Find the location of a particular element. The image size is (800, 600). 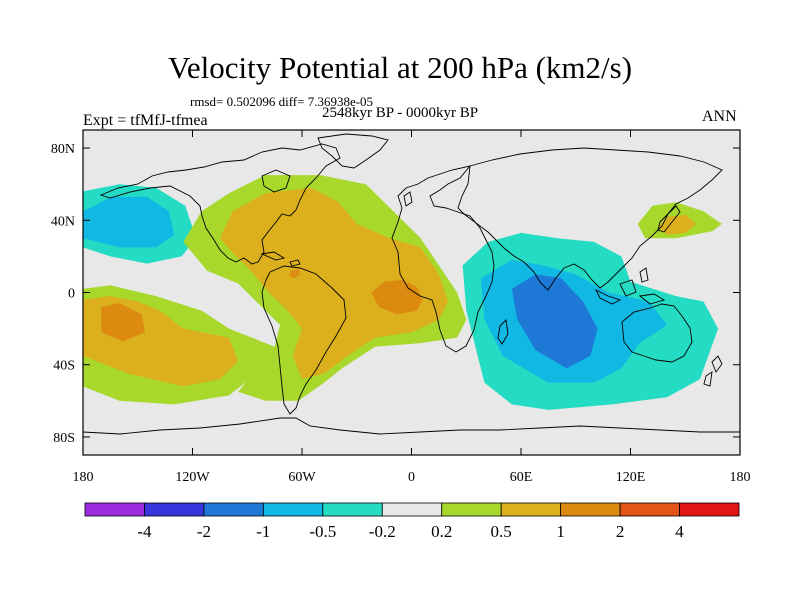

contour-region-east-atlantic-strong is located at coordinates (397, 297).